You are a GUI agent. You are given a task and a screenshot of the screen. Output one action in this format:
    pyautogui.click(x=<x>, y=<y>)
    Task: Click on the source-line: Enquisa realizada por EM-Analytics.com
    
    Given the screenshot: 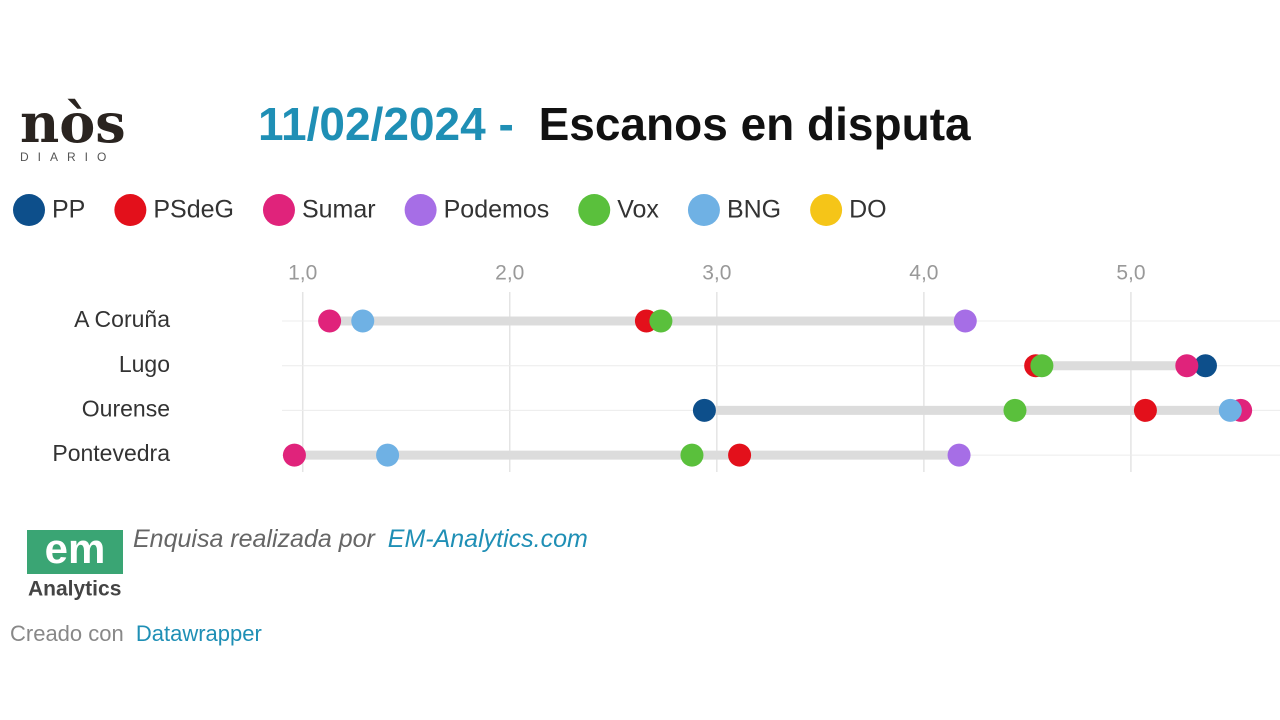 What is the action you would take?
    pyautogui.click(x=360, y=539)
    